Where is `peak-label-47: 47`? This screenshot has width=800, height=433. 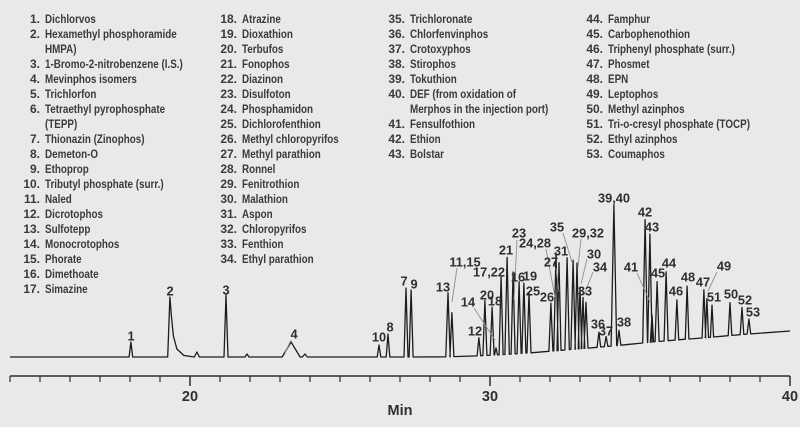 peak-label-47: 47 is located at coordinates (703, 282).